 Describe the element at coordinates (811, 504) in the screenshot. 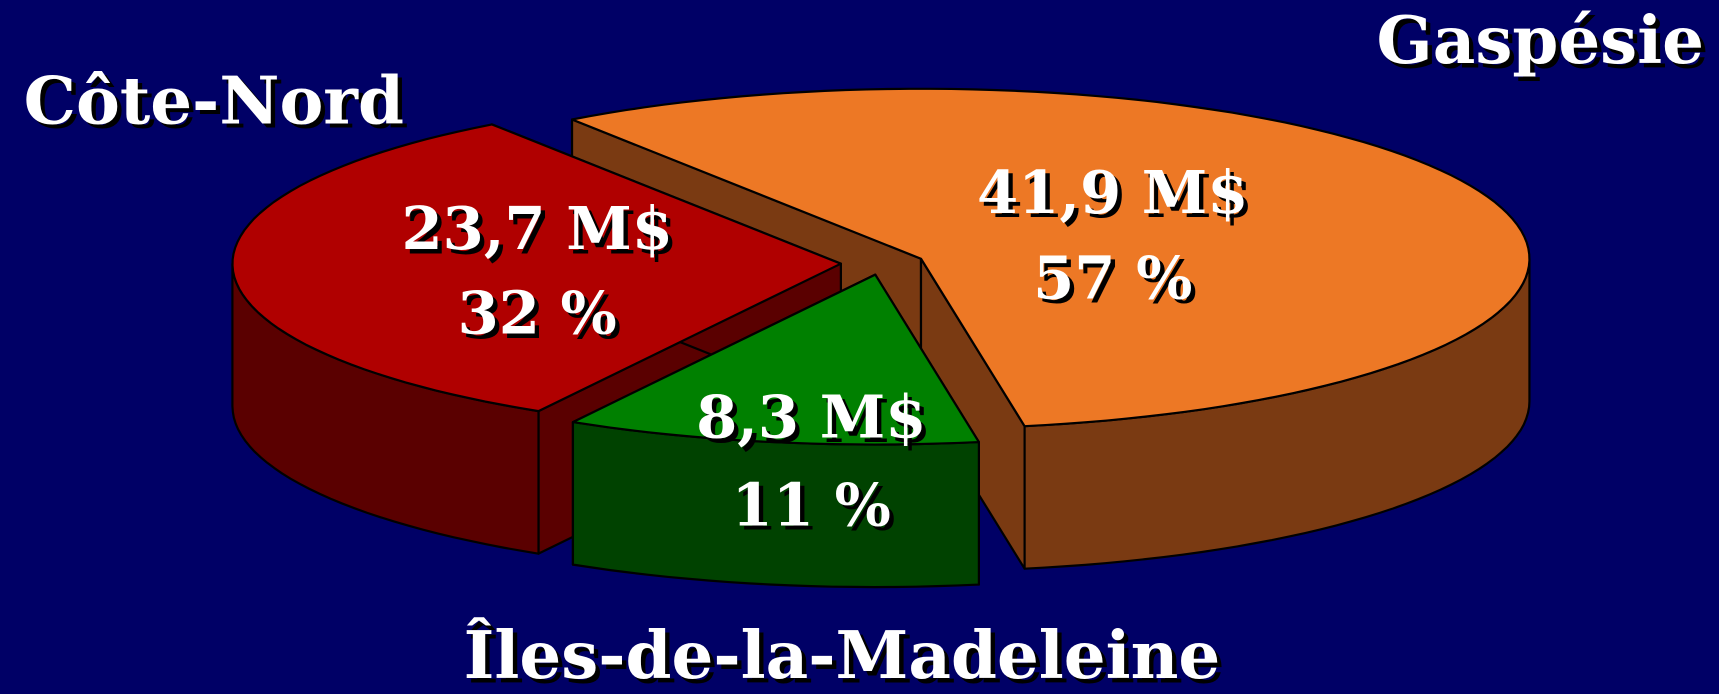

I see `value-label: 11 %` at that location.